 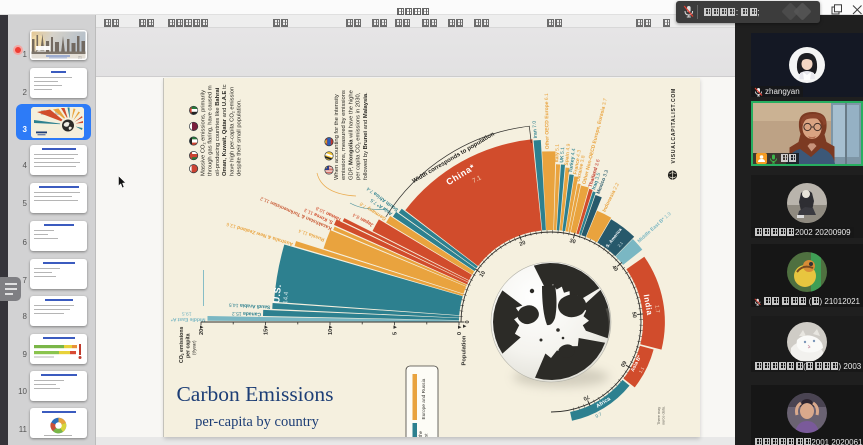 I want to click on svg-text: Mexico 3.3, so click(x=603, y=182).